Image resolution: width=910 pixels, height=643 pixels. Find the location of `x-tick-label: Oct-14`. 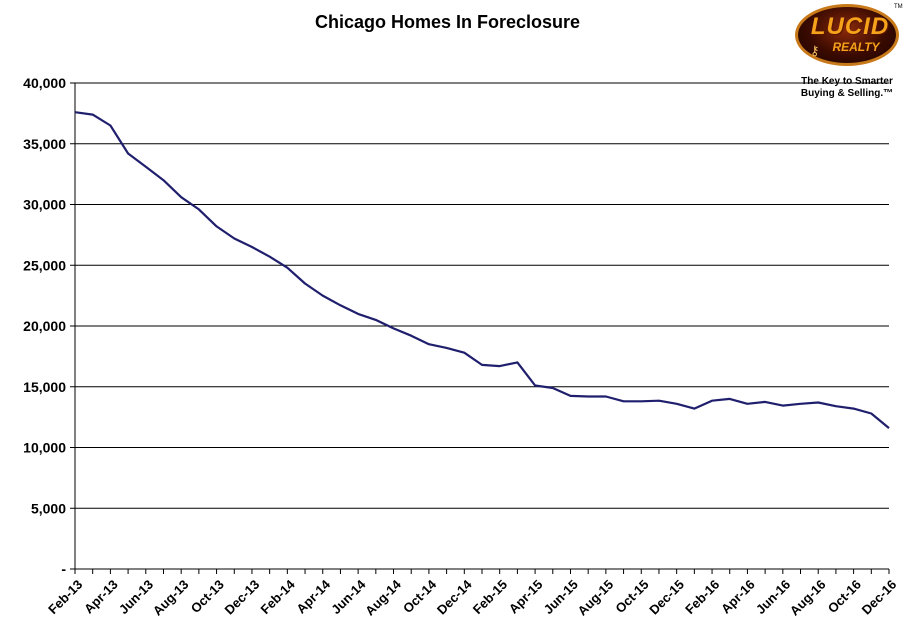

x-tick-label: Oct-14 is located at coordinates (420, 596).